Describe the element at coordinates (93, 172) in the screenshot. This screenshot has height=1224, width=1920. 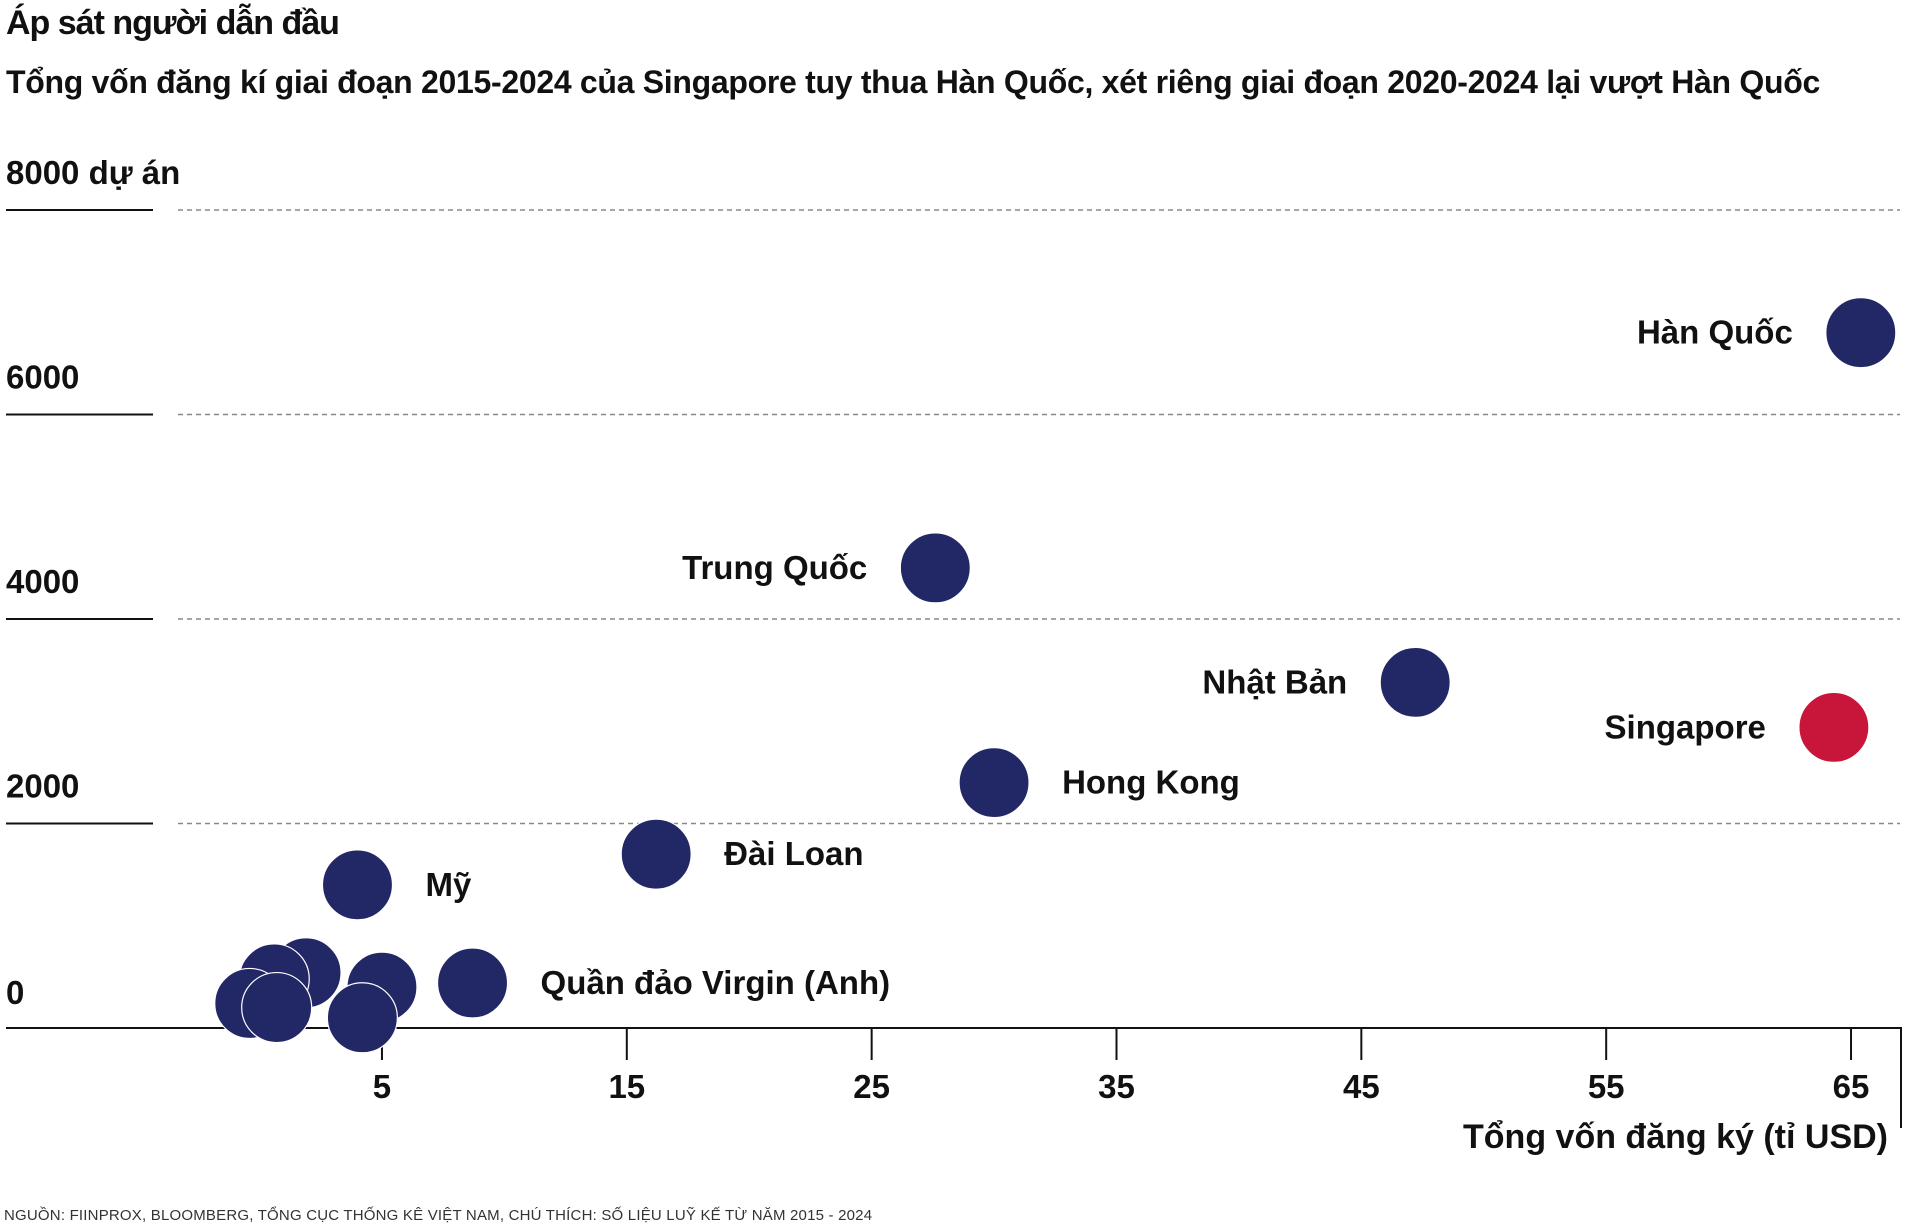
I see `y-tick-label: 8000 dự án` at that location.